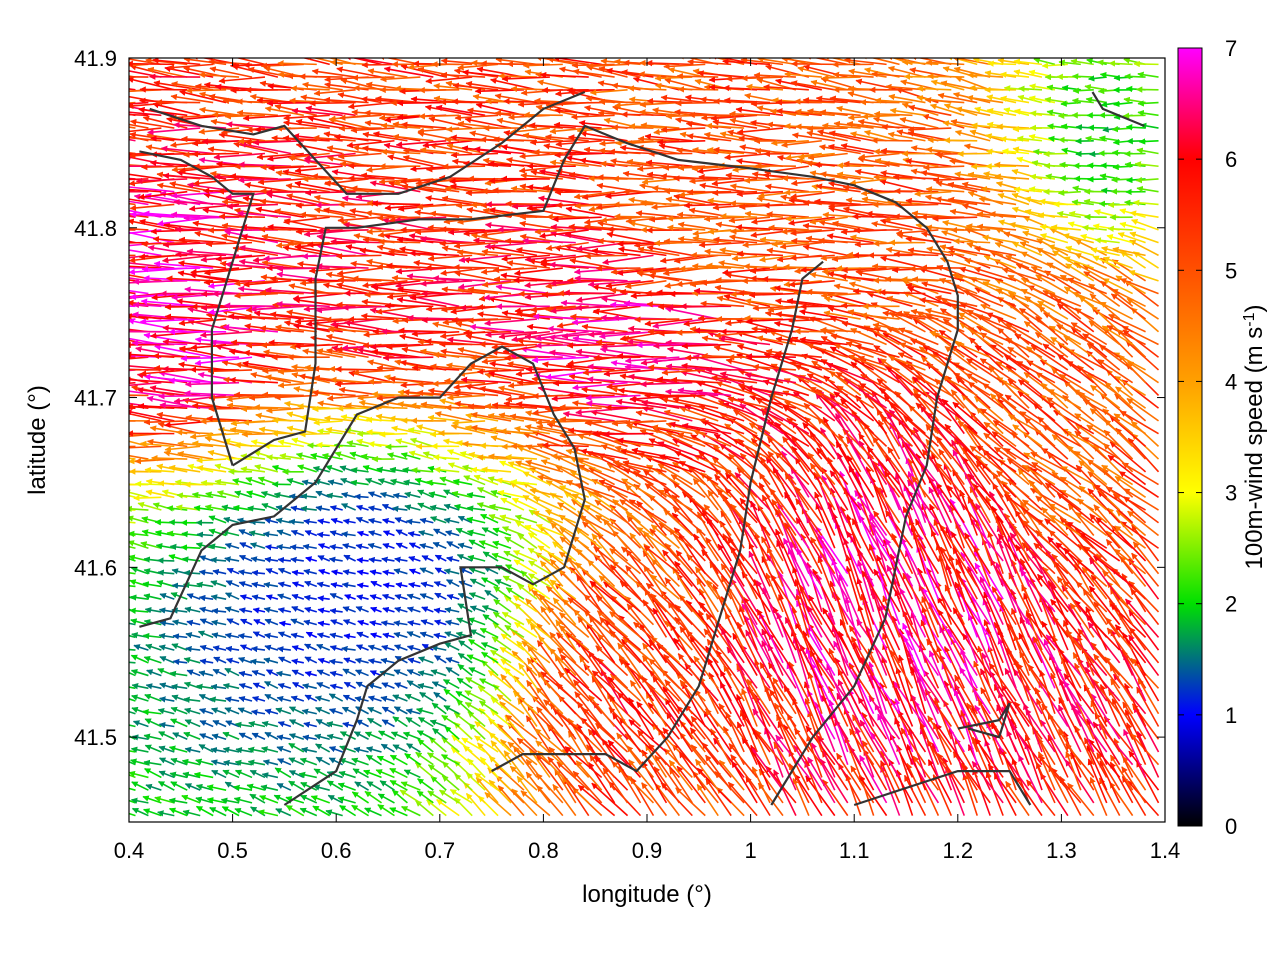 The image size is (1280, 965). I want to click on x-tick-label: 1, so click(750, 850).